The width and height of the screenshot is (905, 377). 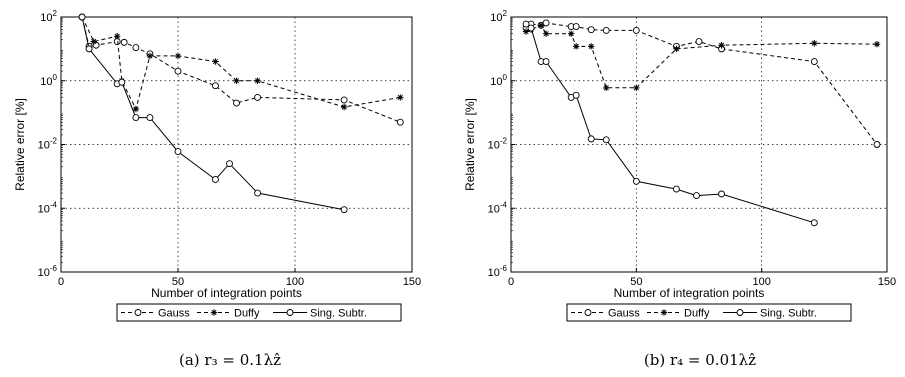 I want to click on legend-box, so click(x=709, y=312).